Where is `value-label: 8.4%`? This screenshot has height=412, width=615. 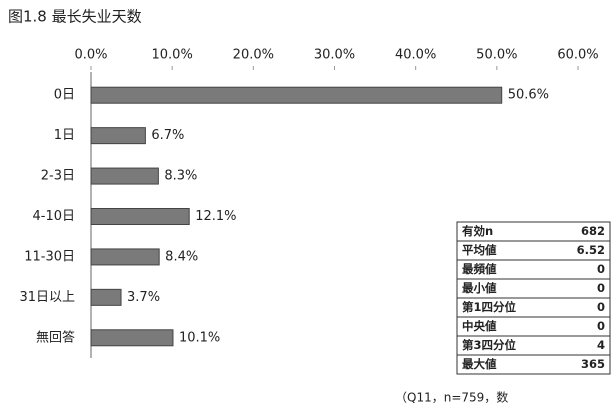
value-label: 8.4% is located at coordinates (181, 256).